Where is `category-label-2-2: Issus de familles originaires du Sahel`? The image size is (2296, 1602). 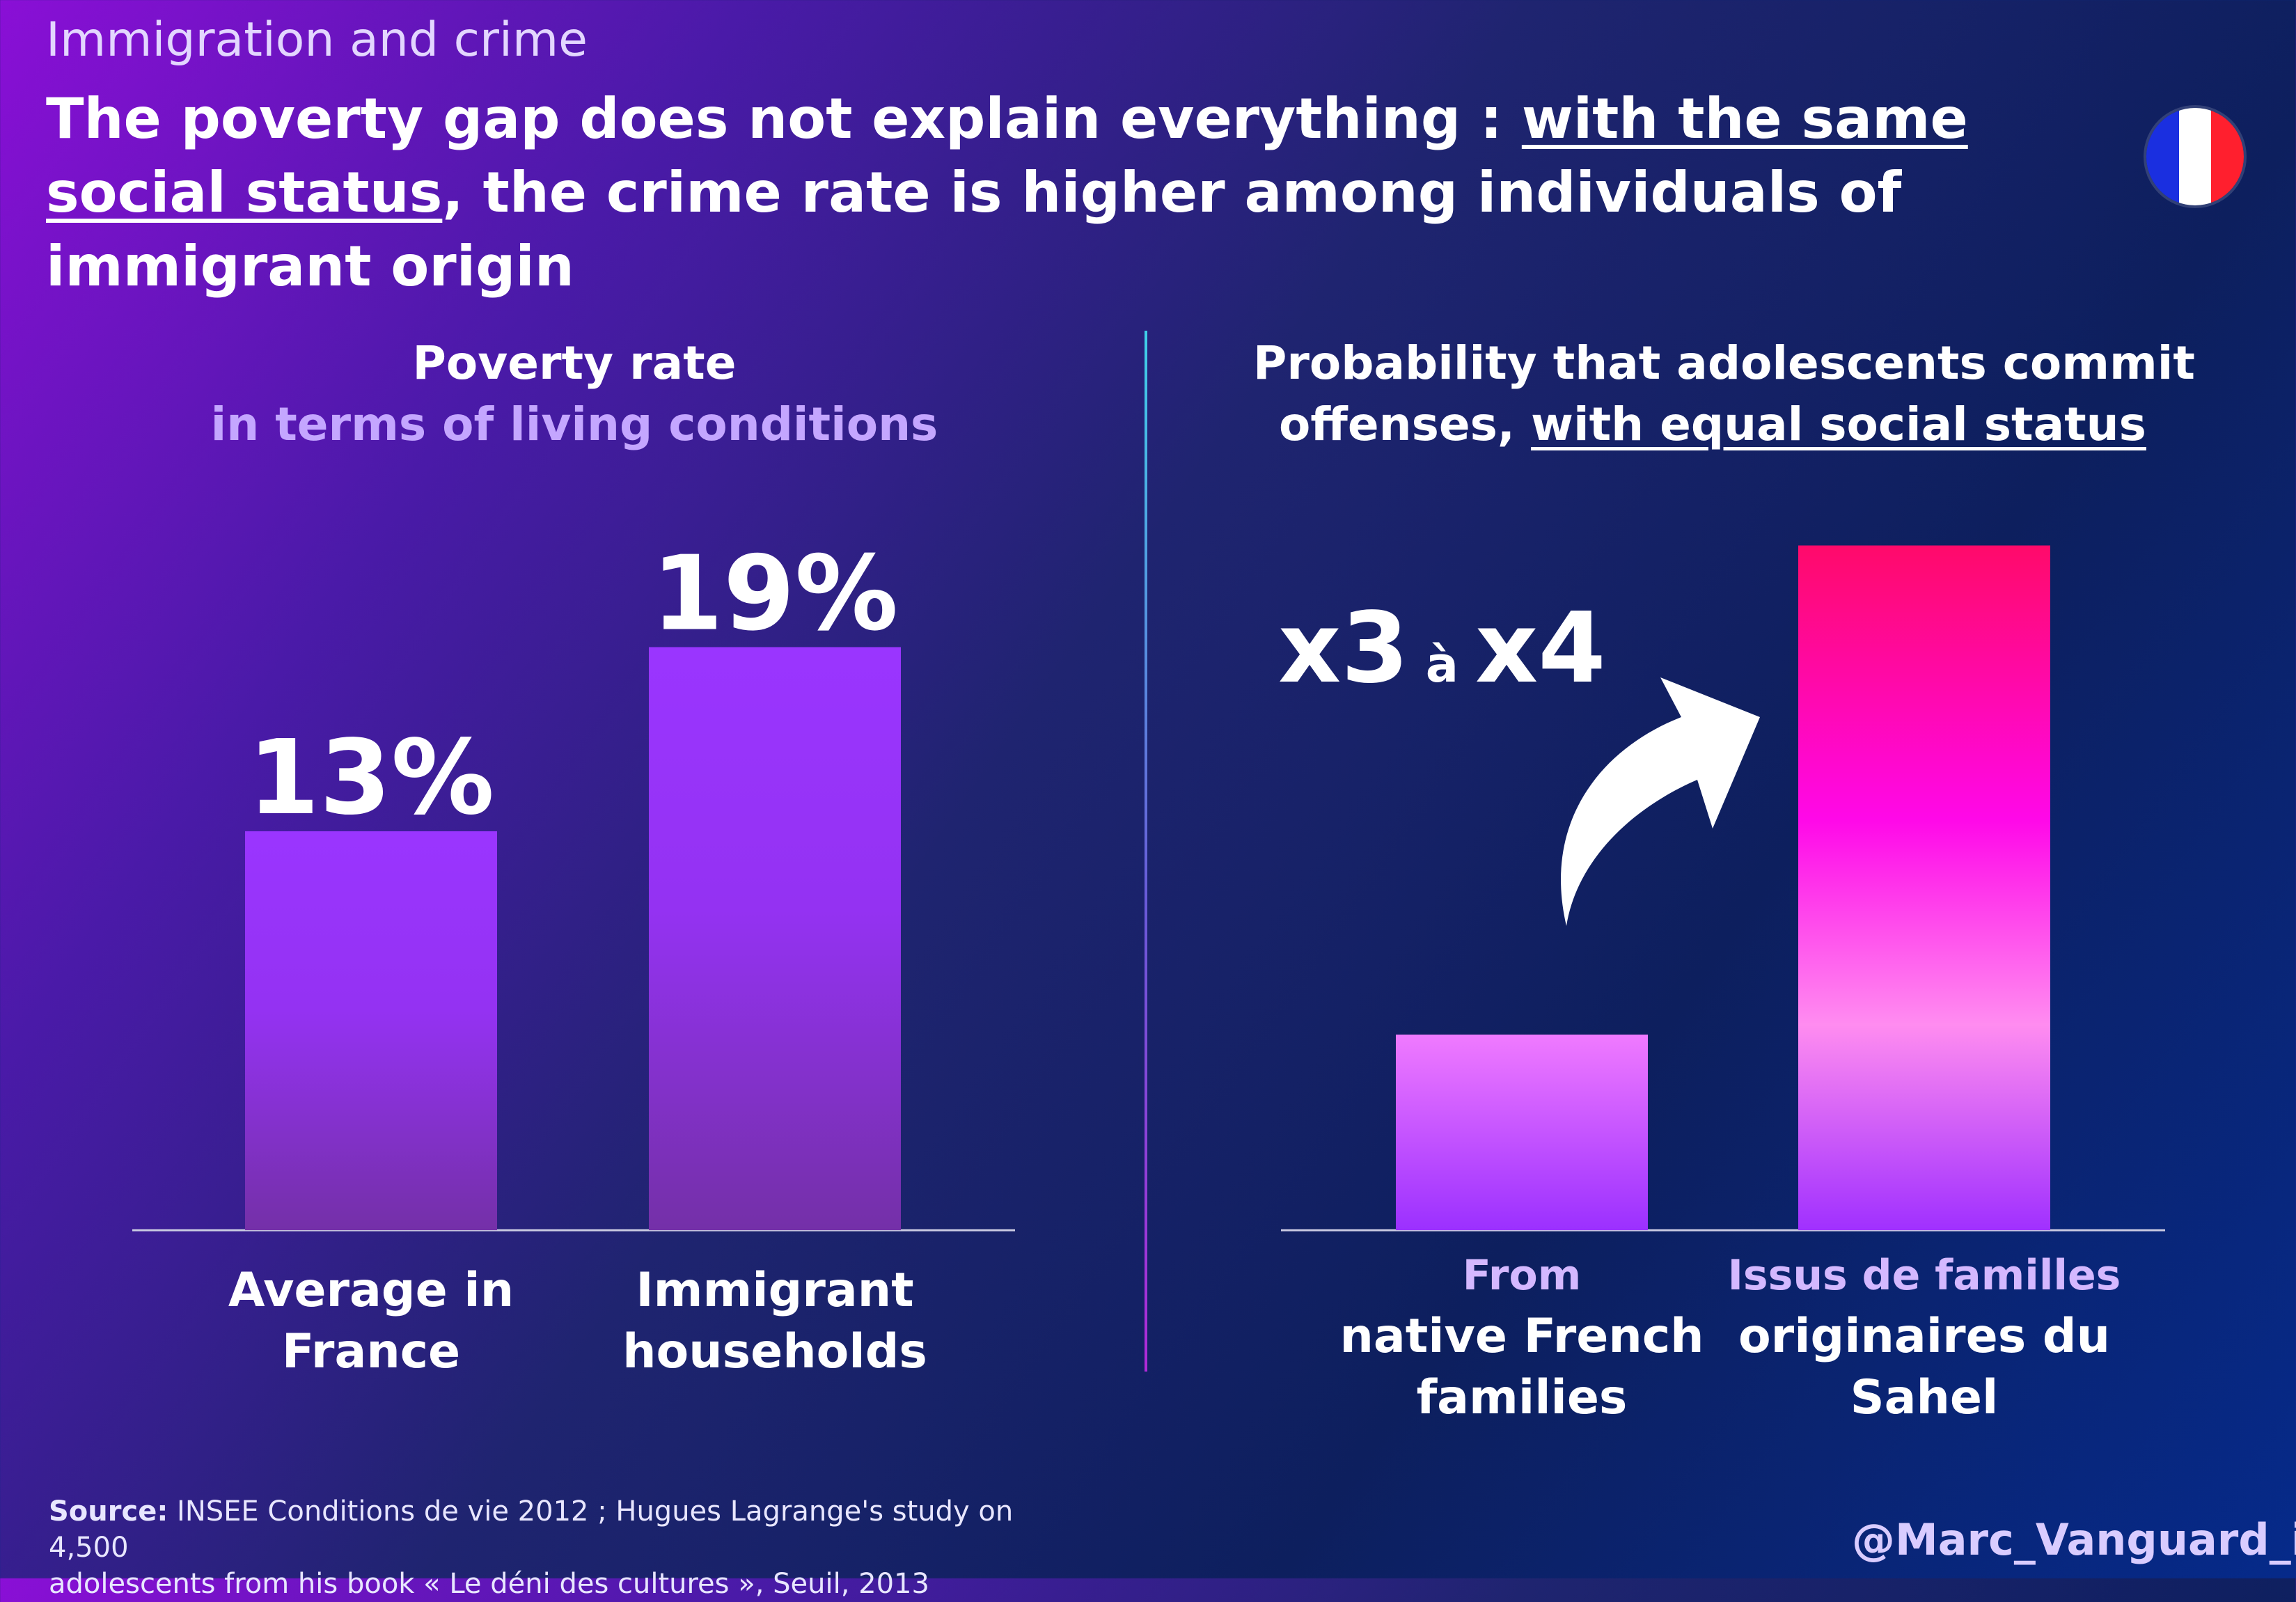
category-label-2-2: Issus de familles originaires du Sahel is located at coordinates (1924, 1337).